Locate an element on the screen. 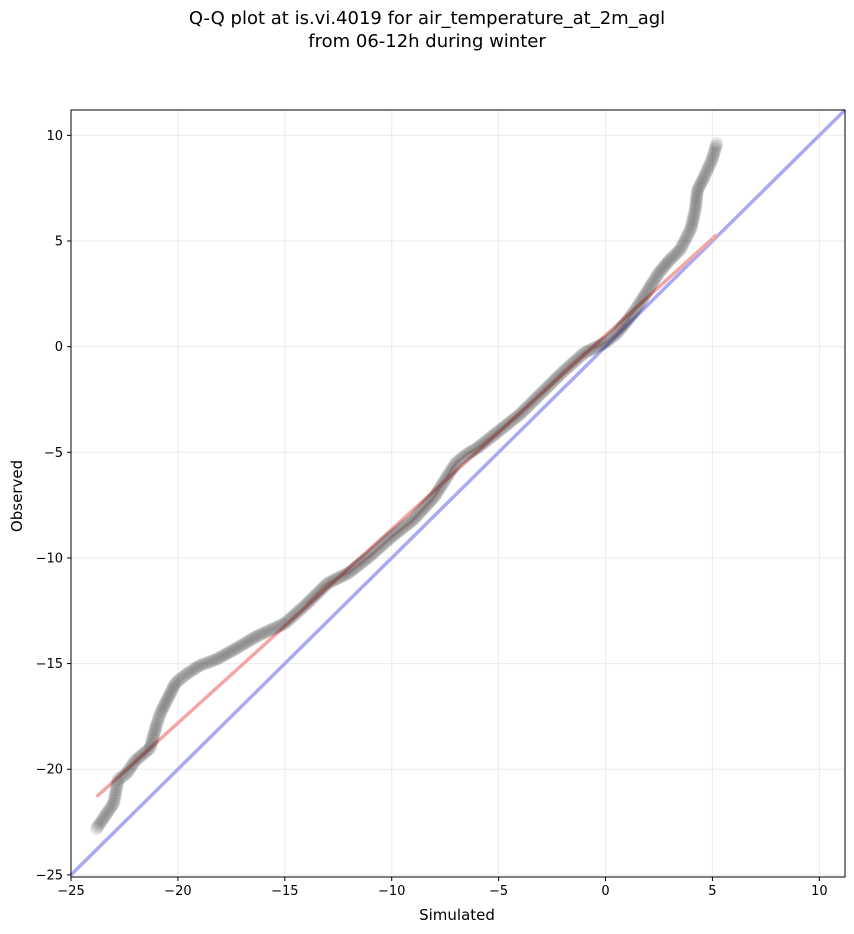 This screenshot has height=934, width=854. y-tick-label: −20 is located at coordinates (49, 770).